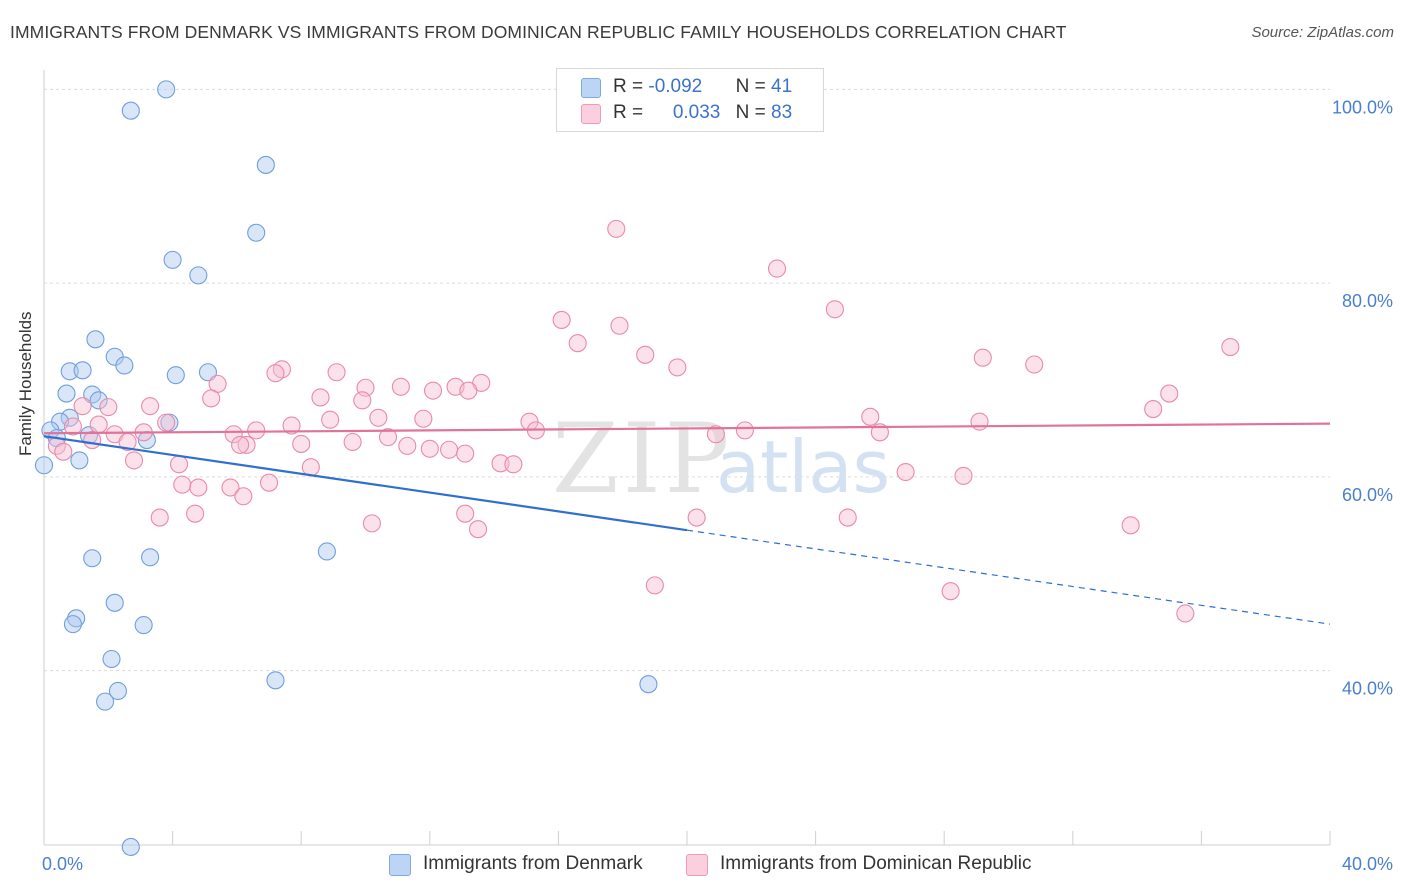 This screenshot has height=892, width=1406. Describe the element at coordinates (675, 86) in the screenshot. I see `legend-r-value: -0.092` at that location.